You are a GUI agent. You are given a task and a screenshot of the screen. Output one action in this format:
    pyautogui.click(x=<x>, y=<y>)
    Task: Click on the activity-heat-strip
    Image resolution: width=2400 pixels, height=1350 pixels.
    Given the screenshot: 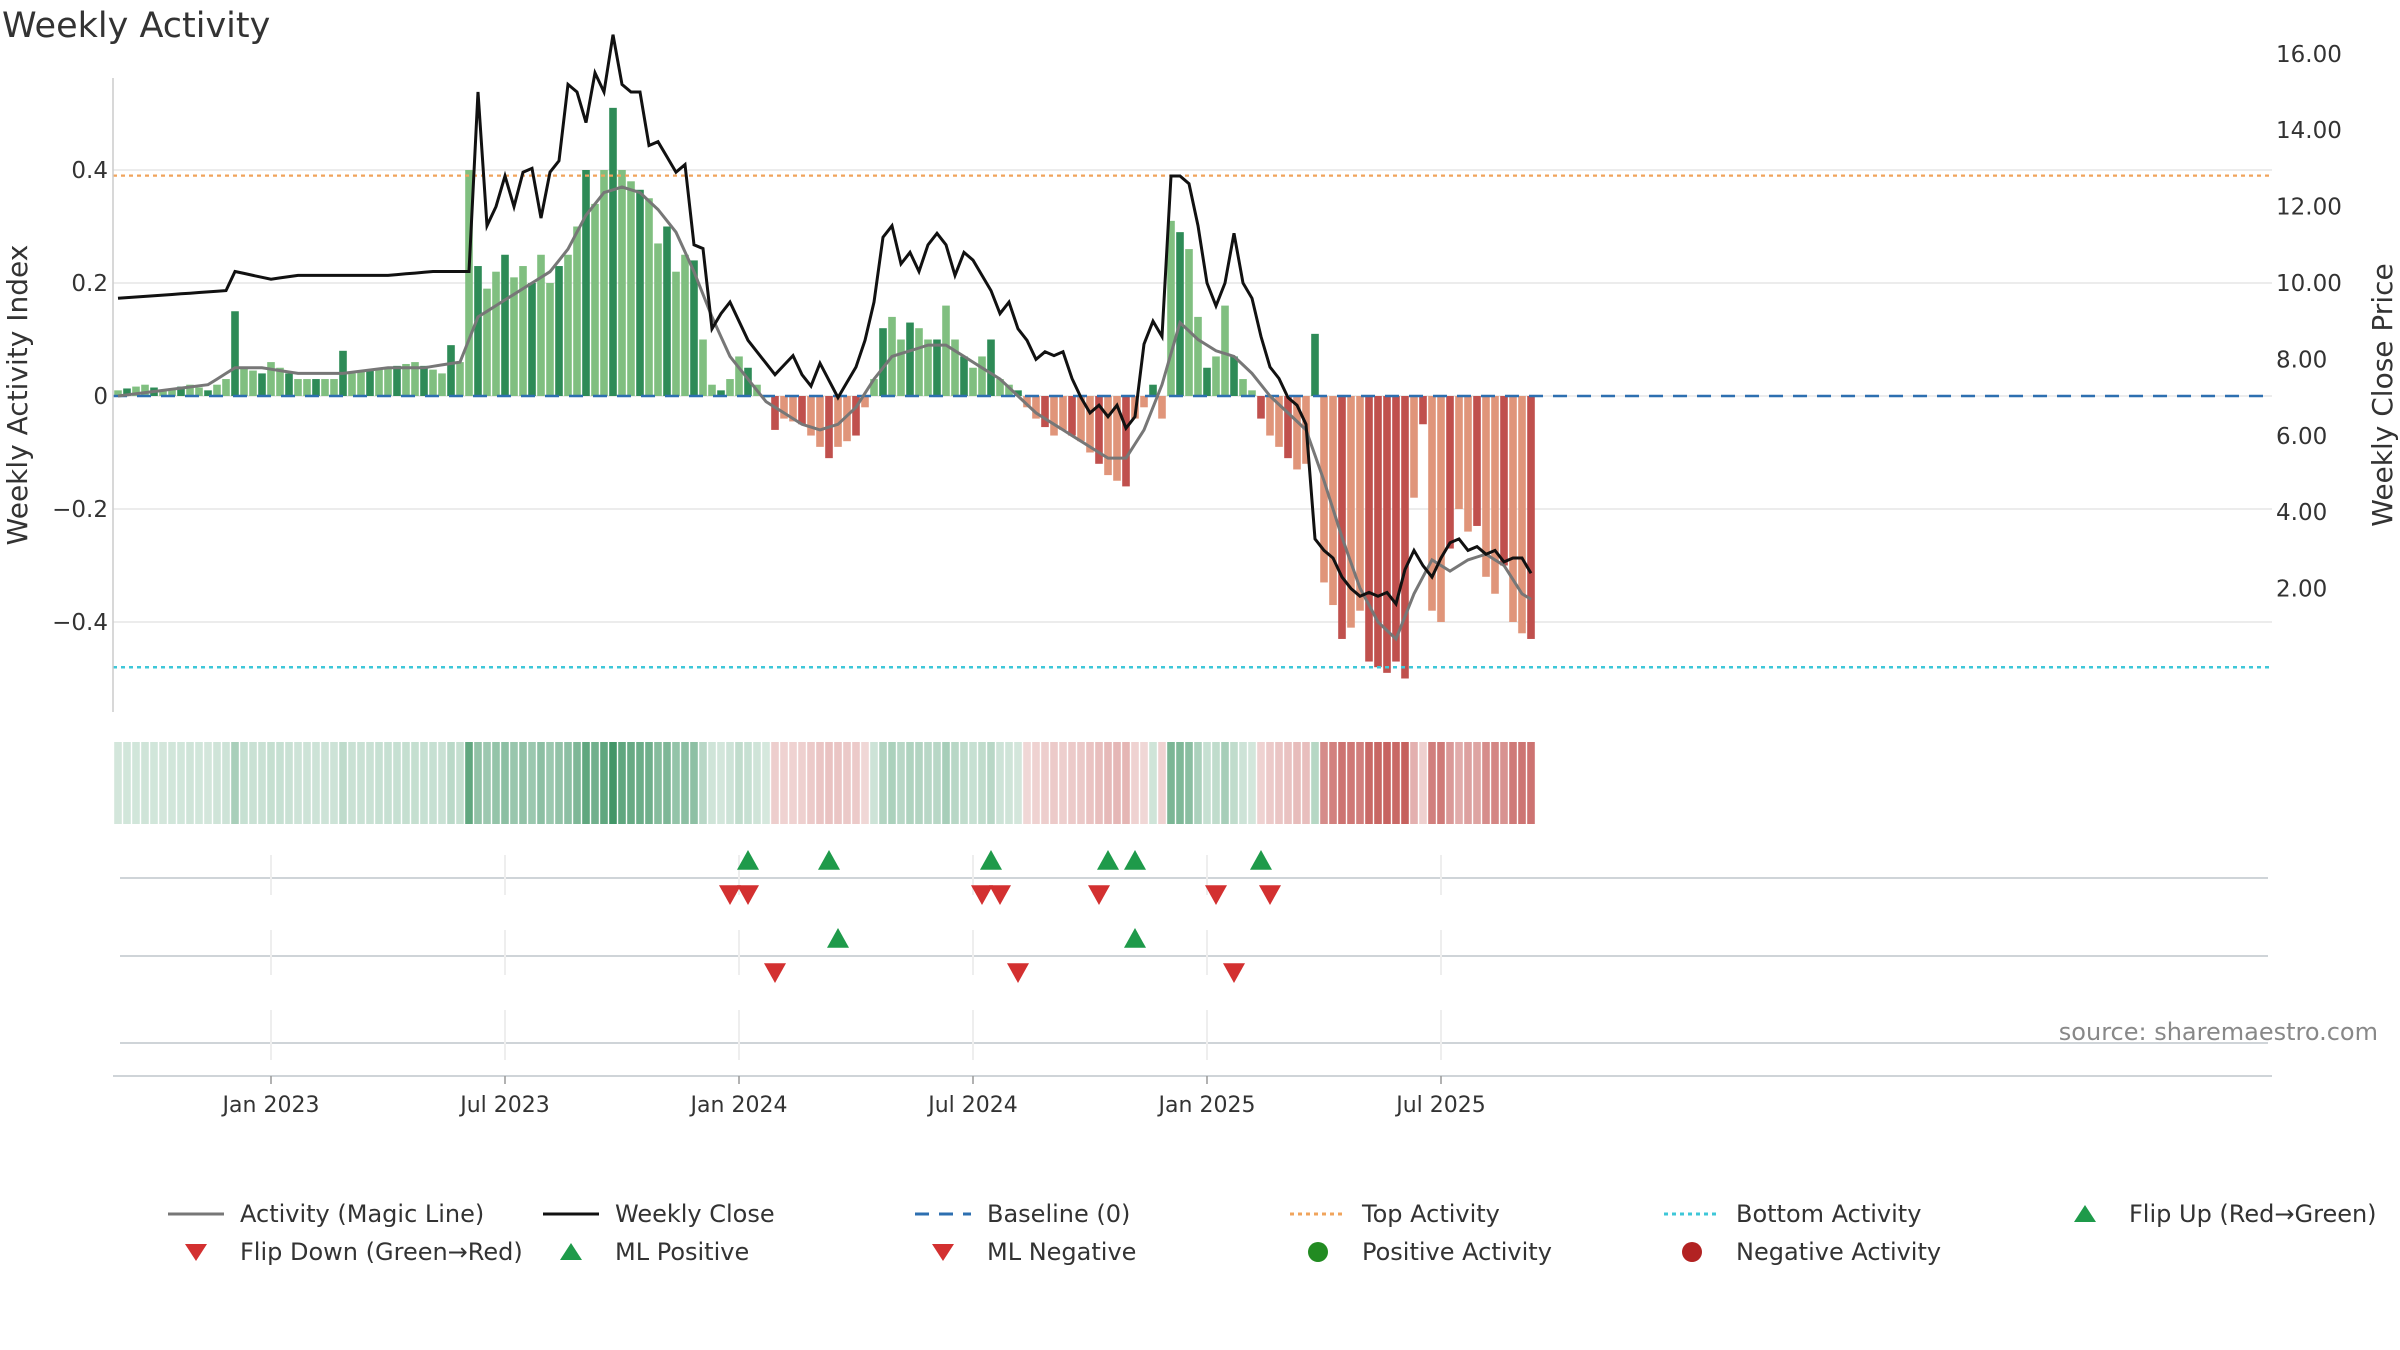 What is the action you would take?
    pyautogui.click(x=824, y=783)
    